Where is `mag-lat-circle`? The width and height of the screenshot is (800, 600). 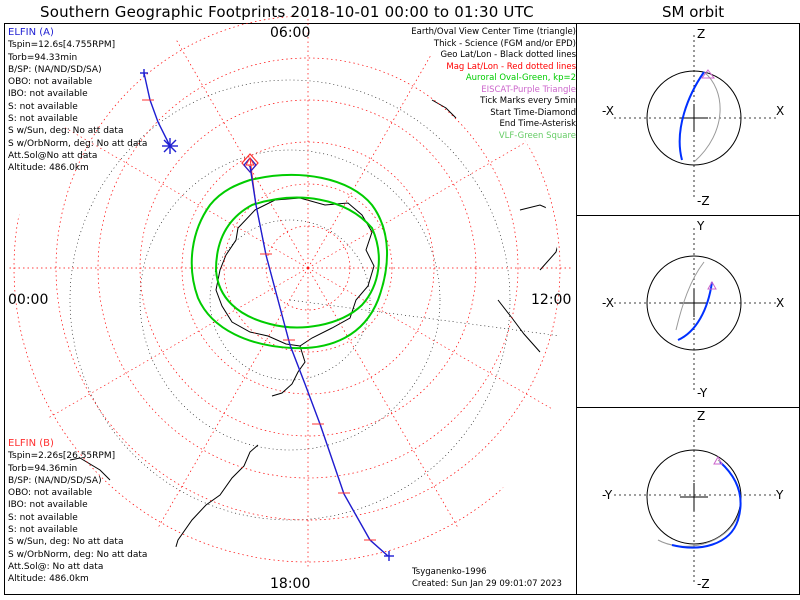
mag-lat-circle is located at coordinates (308, 268).